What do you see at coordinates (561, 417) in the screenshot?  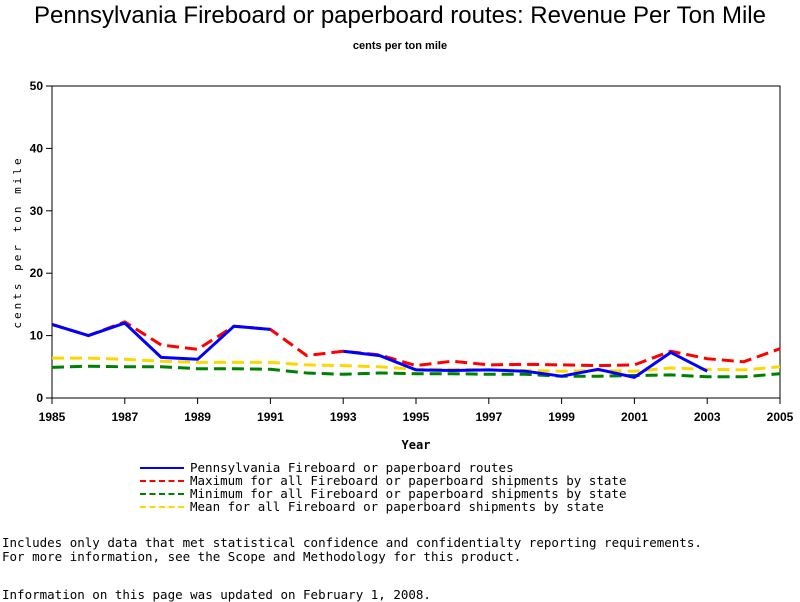 I see `x-tick-label: 1999` at bounding box center [561, 417].